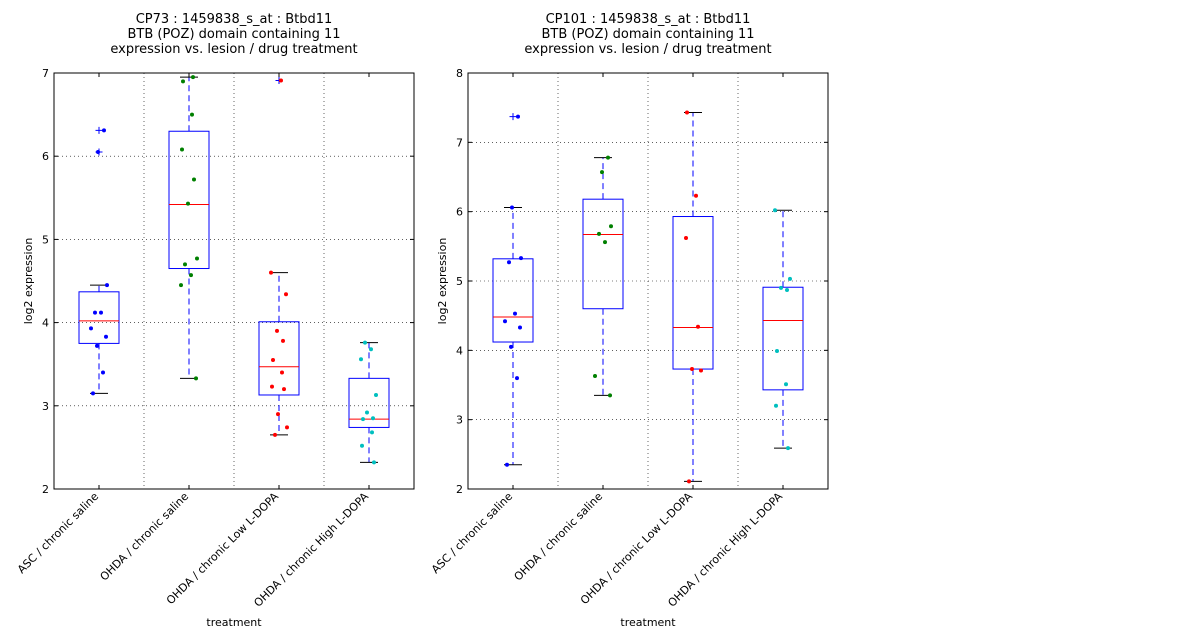 The height and width of the screenshot is (640, 1200). Describe the element at coordinates (233, 34) in the screenshot. I see `chart-title-line: BTB (POZ) domain containing 11` at that location.